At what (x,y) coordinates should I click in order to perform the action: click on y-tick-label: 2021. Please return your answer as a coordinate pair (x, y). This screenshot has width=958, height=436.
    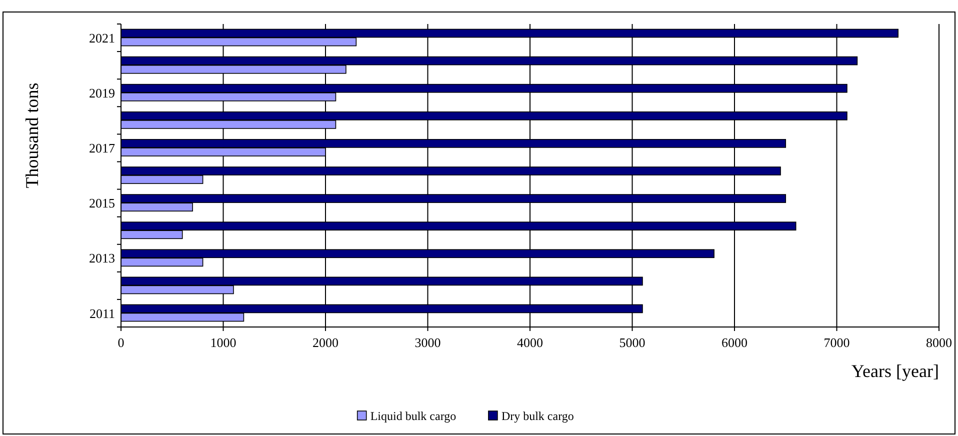
    Looking at the image, I should click on (102, 38).